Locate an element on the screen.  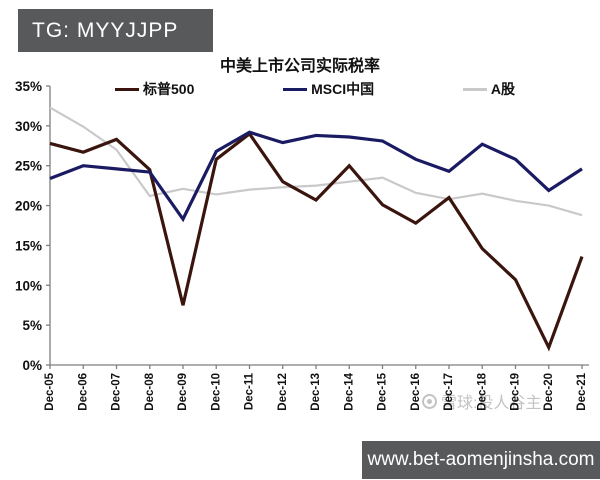
x-tick-label: Dec-17 is located at coordinates (449, 392).